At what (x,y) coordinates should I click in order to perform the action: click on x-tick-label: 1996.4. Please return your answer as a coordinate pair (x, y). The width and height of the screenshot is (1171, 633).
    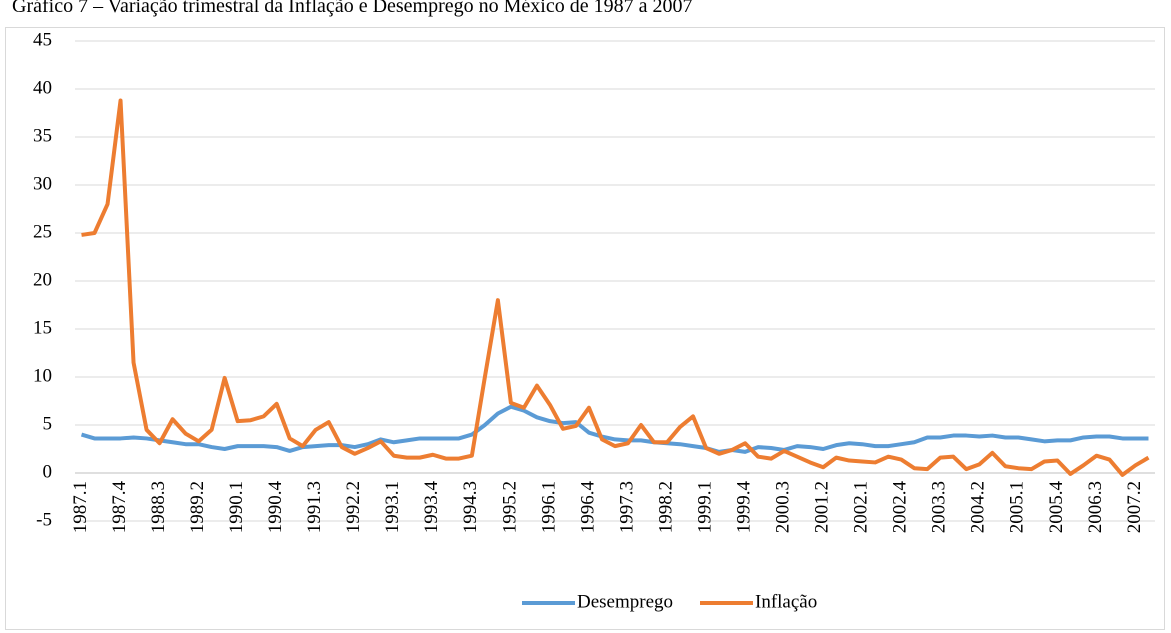
    Looking at the image, I should click on (587, 507).